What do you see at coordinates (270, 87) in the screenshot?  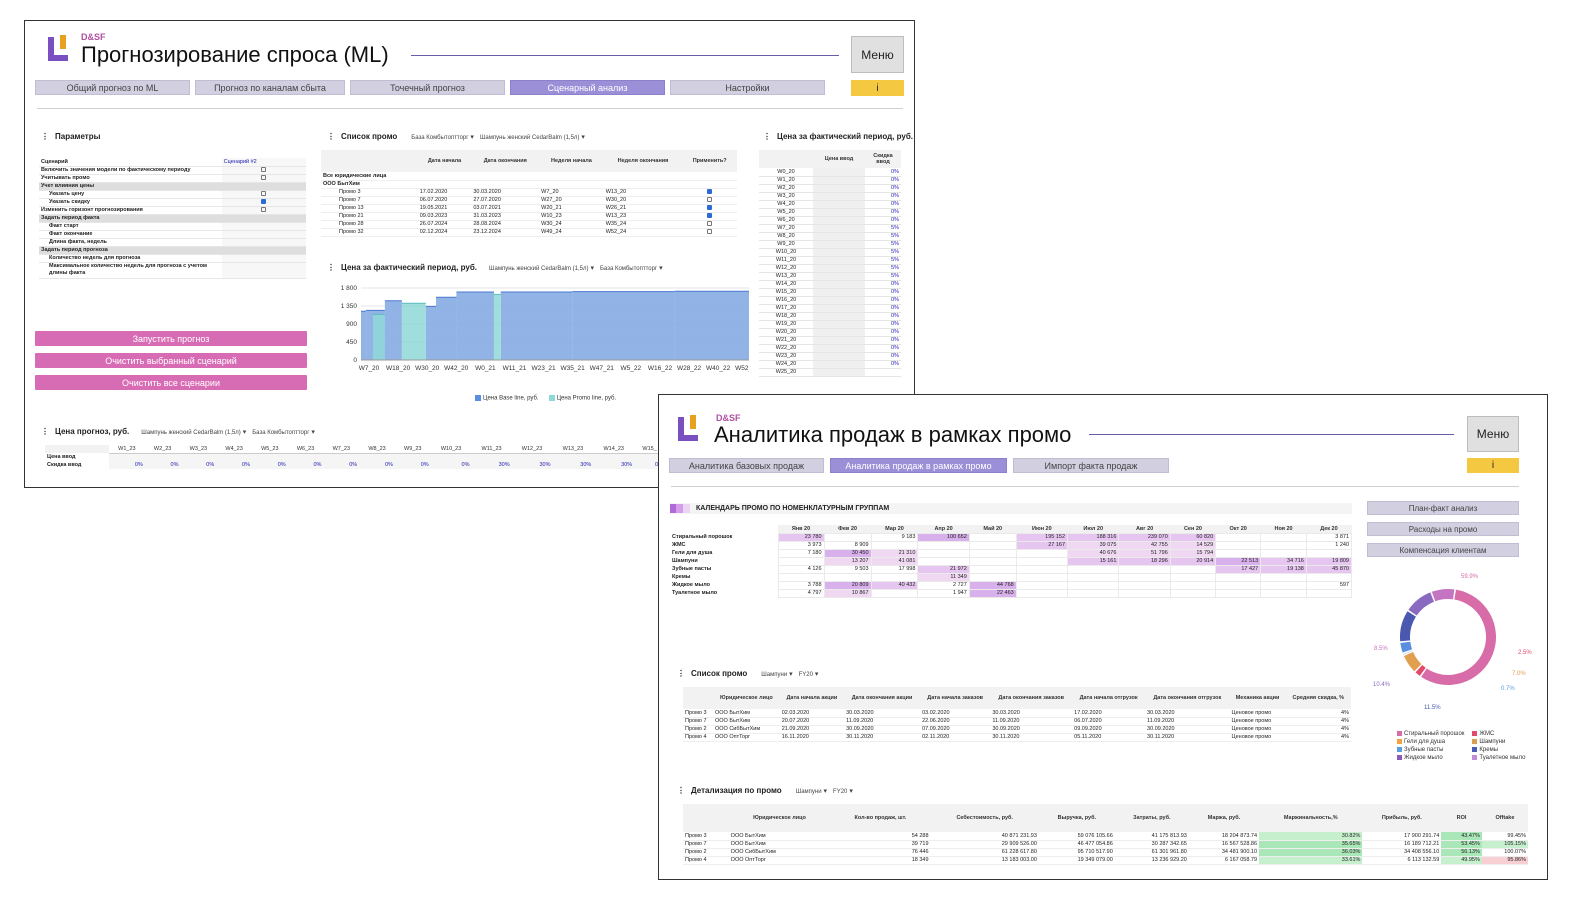 I see `tab-channel-forecast: Прогноз по каналам сбыта` at bounding box center [270, 87].